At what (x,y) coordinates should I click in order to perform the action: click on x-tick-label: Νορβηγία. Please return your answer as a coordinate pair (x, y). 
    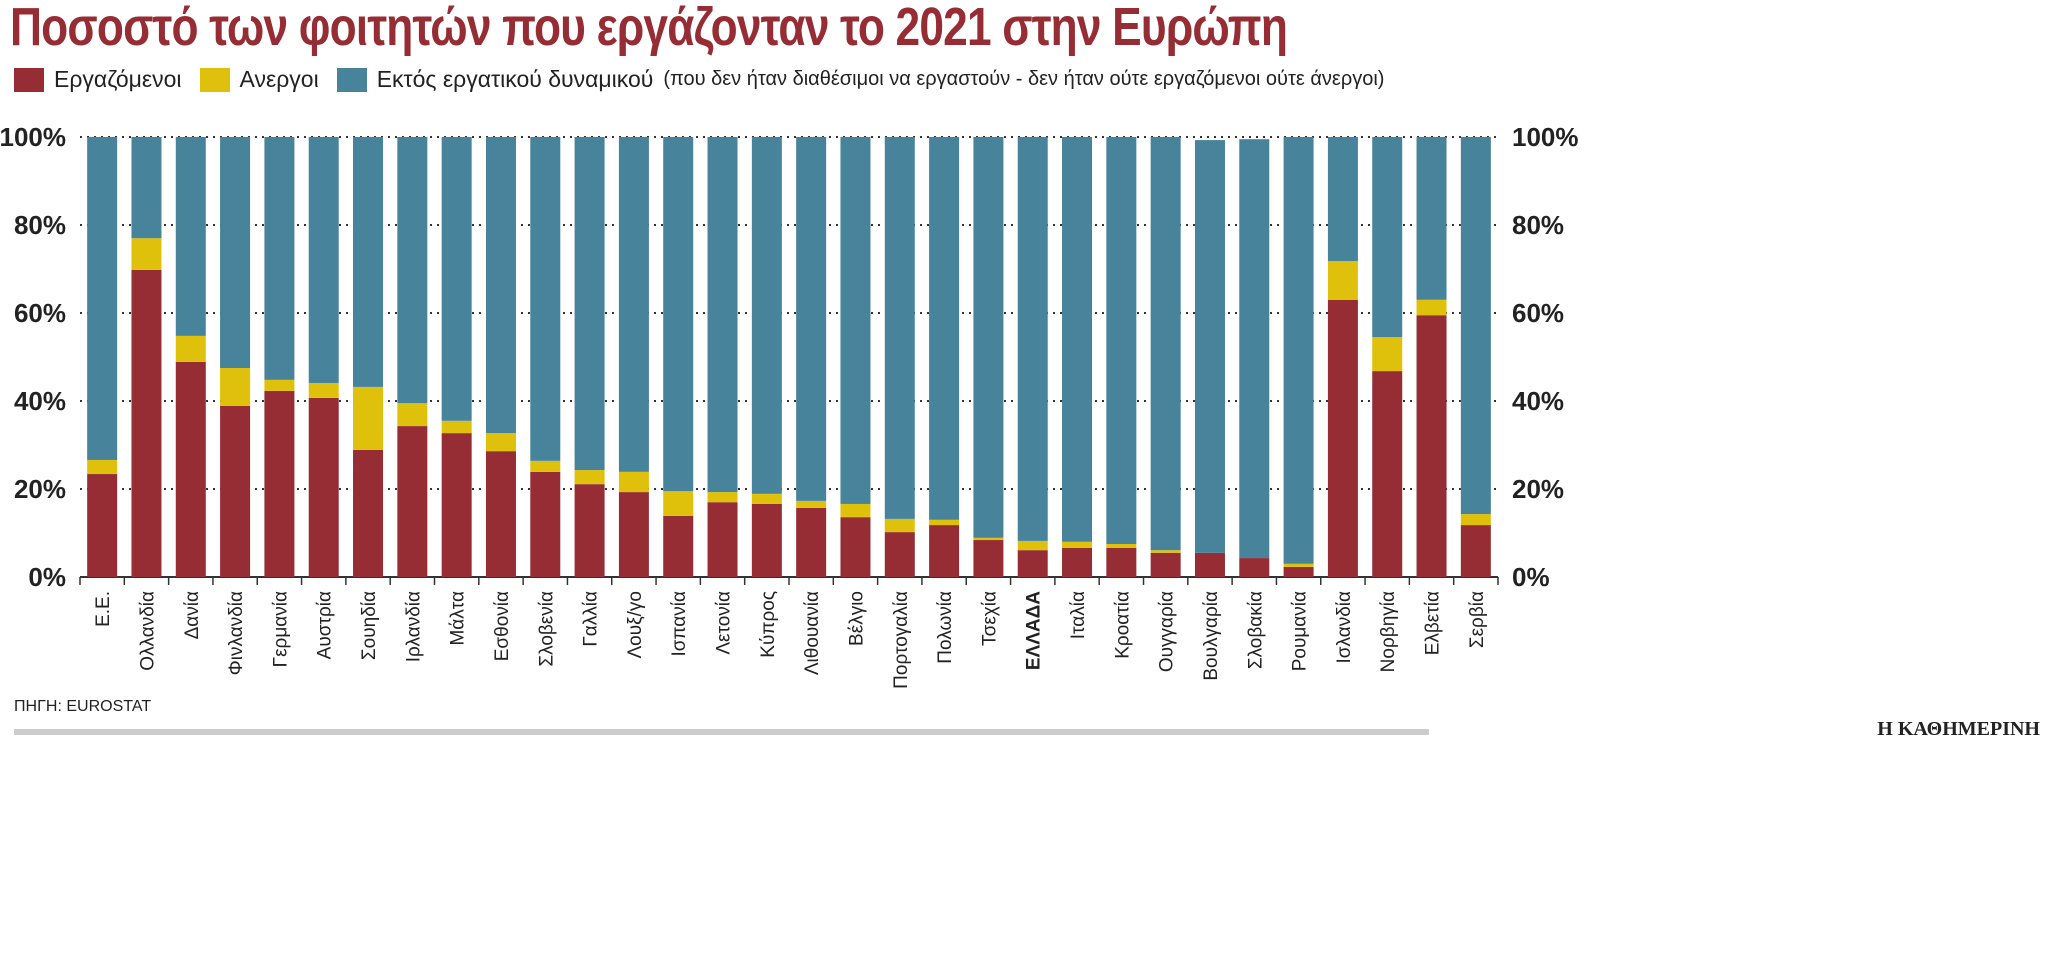
    Looking at the image, I should click on (1388, 631).